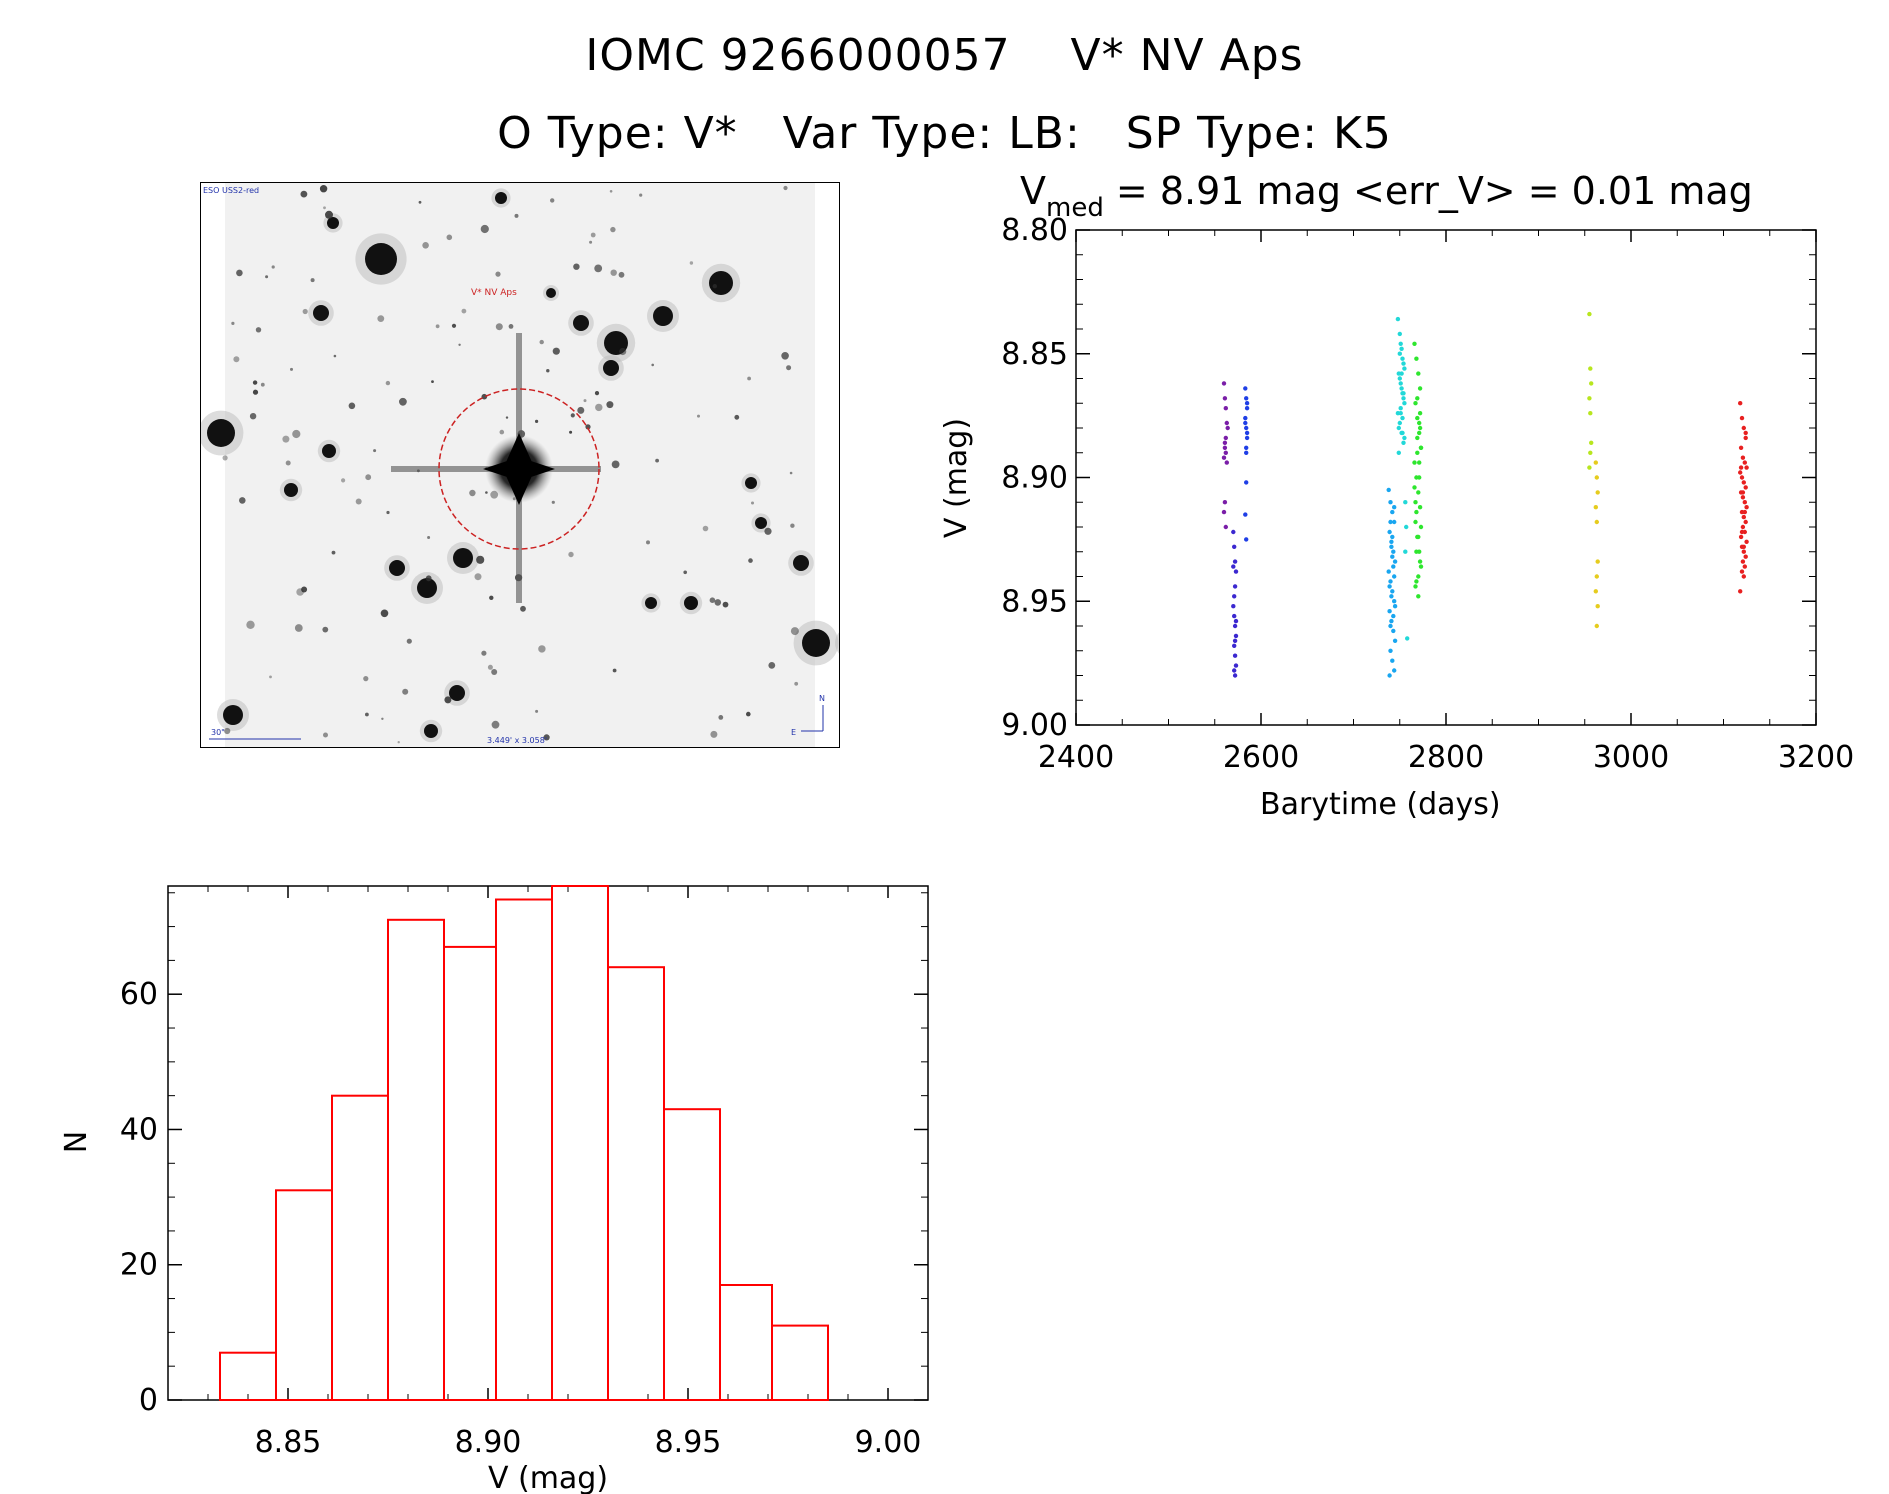 The image size is (1889, 1494). I want to click on page-title: IOMC 9266000057 V* NV Aps, so click(944, 55).